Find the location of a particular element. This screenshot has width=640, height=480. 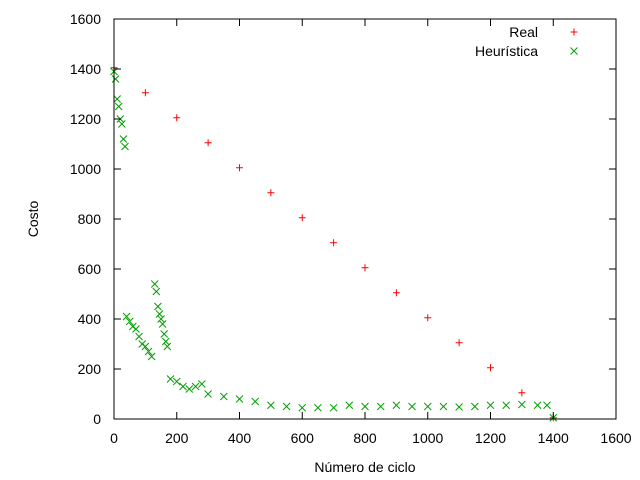

y-tick-label: 1000 is located at coordinates (85, 169).